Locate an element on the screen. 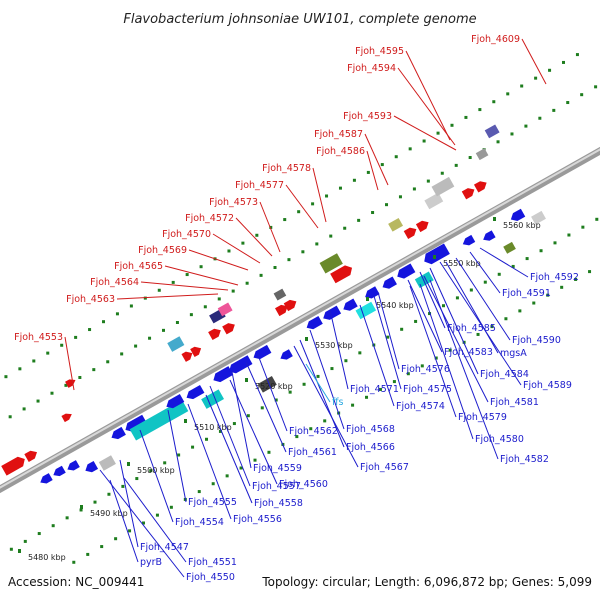 The image size is (600, 600). gene-label: Fjoh_4592 is located at coordinates (554, 277).